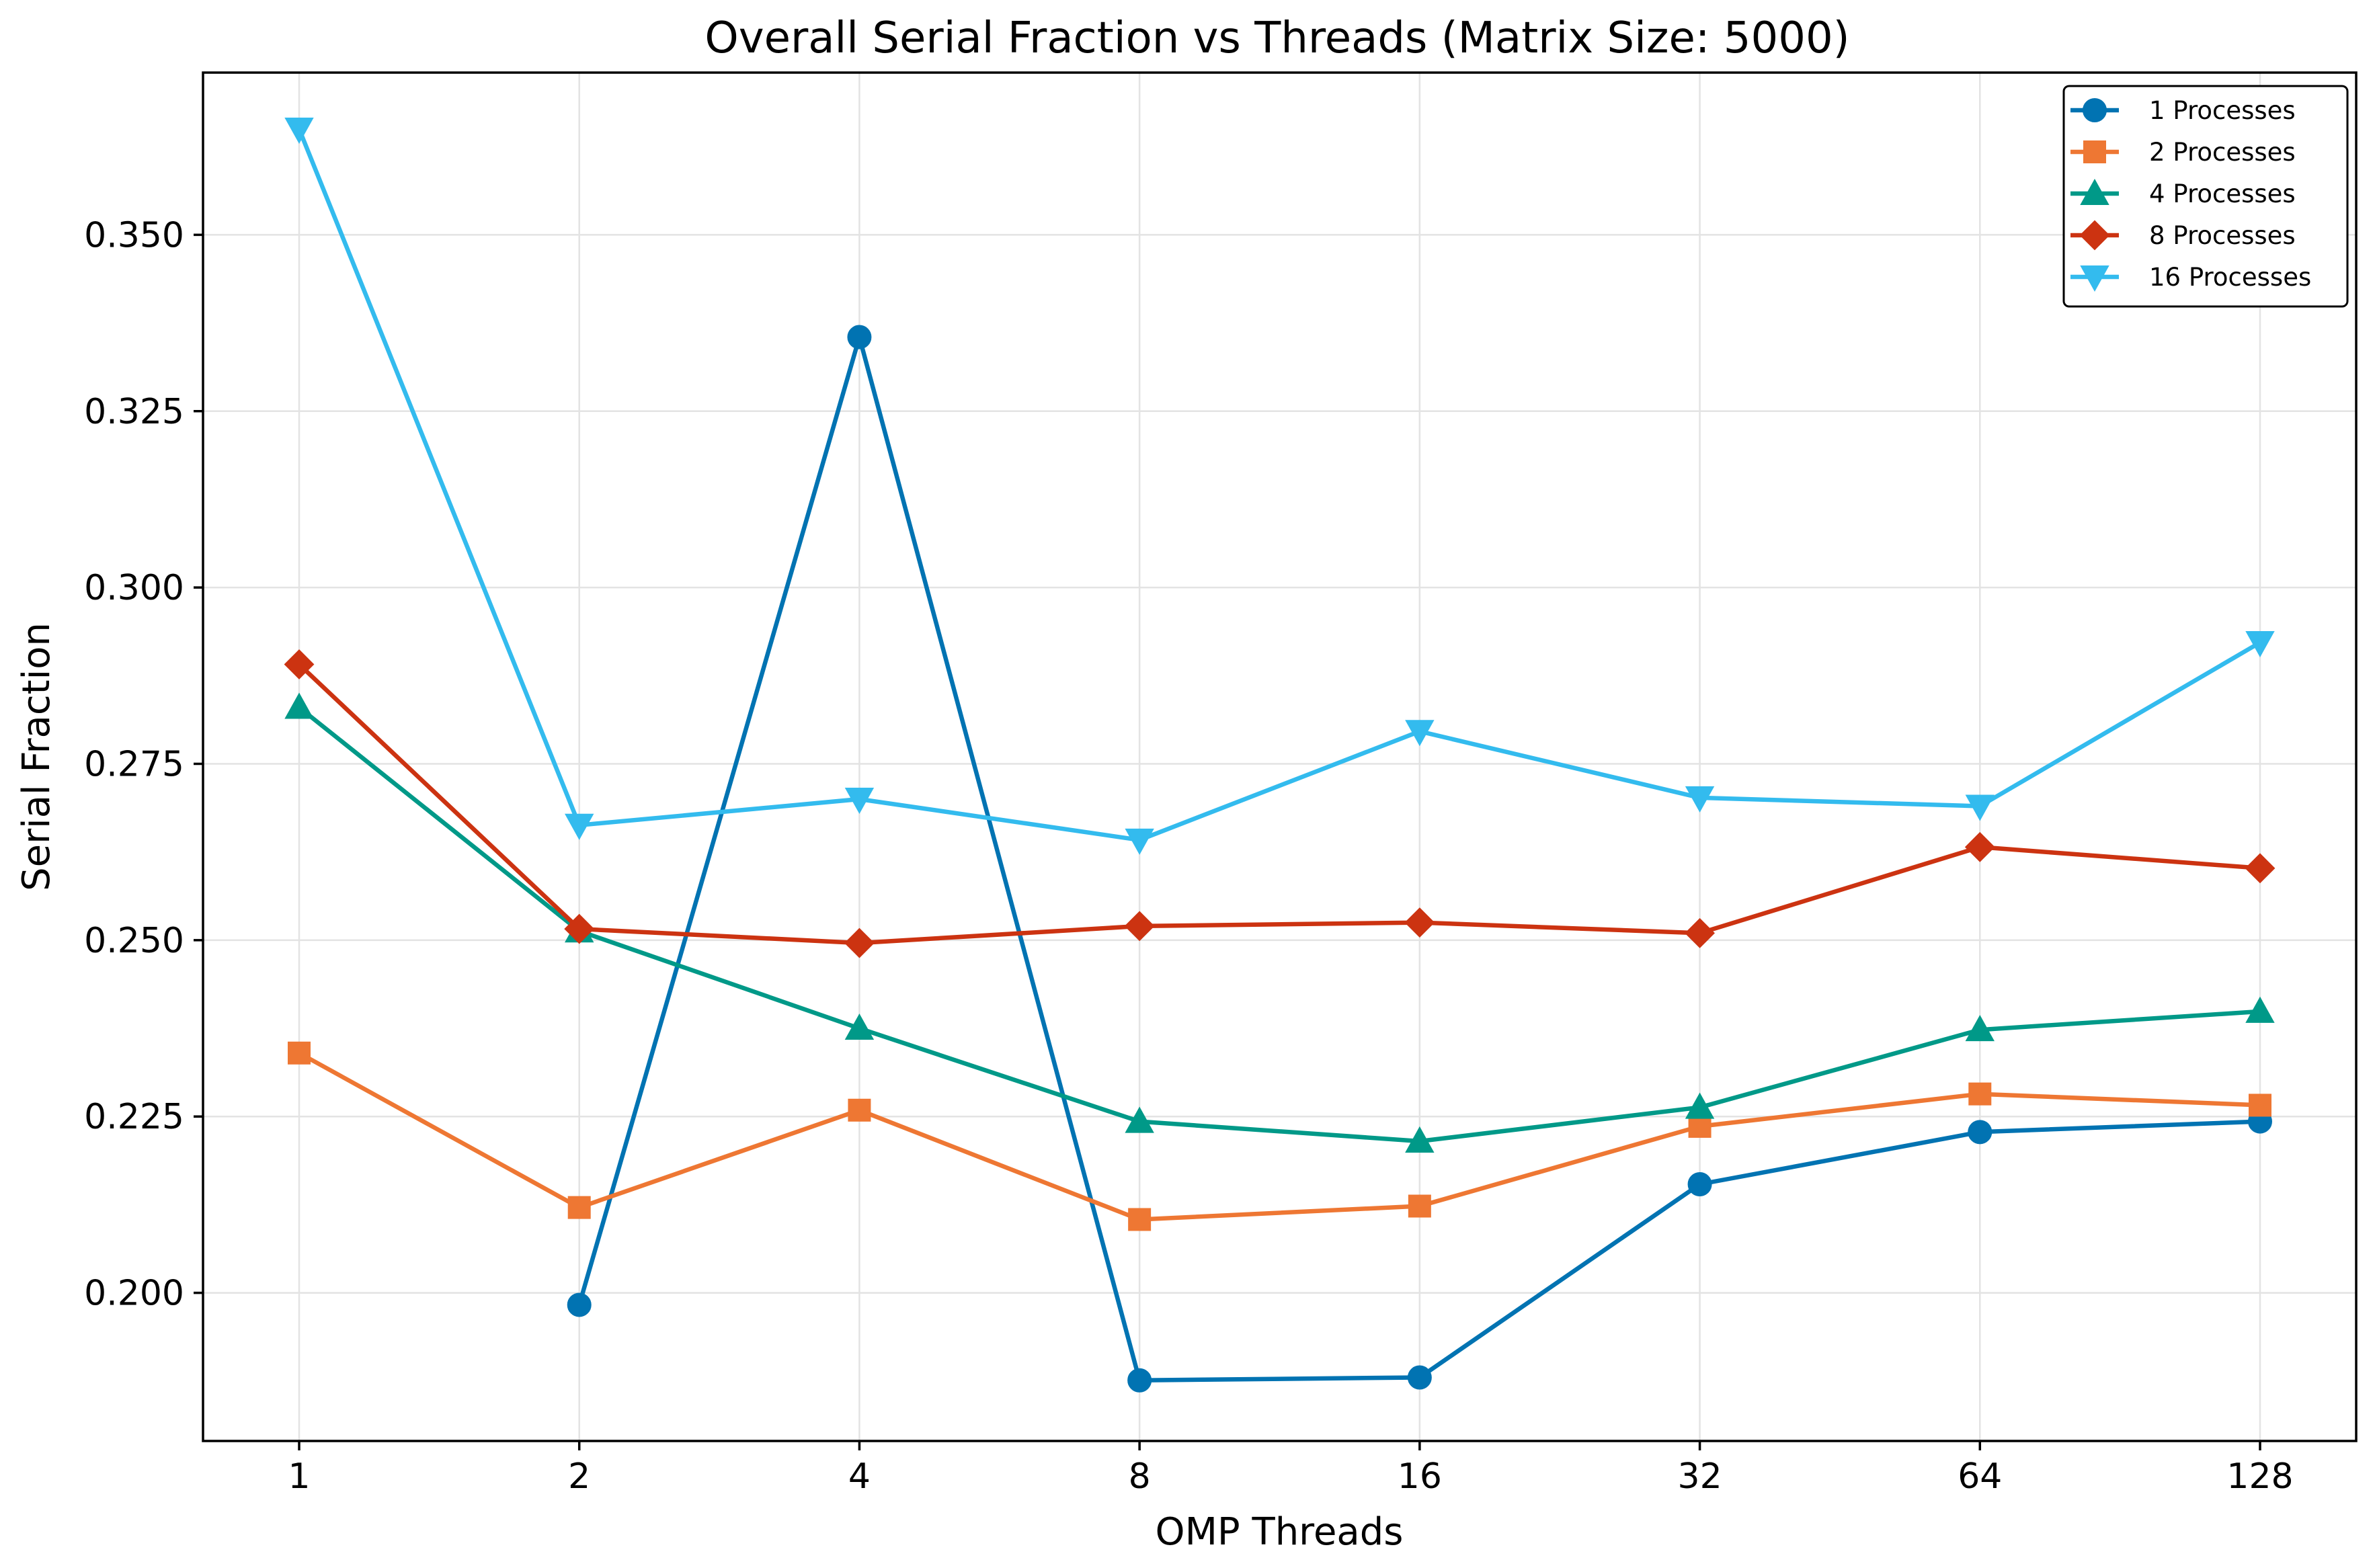  I want to click on x-tick-label: 64, so click(1980, 1477).